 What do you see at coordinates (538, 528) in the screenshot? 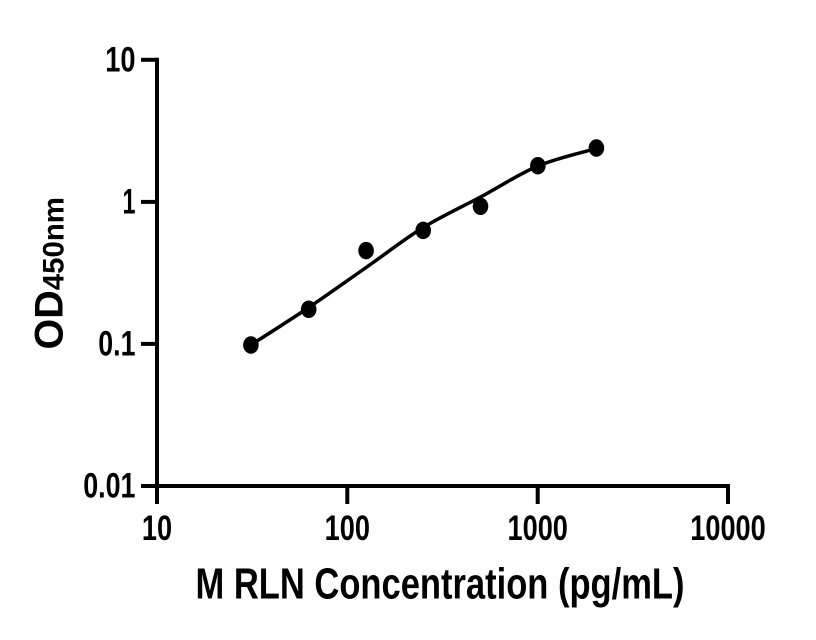
I see `svg-text: 1000` at bounding box center [538, 528].